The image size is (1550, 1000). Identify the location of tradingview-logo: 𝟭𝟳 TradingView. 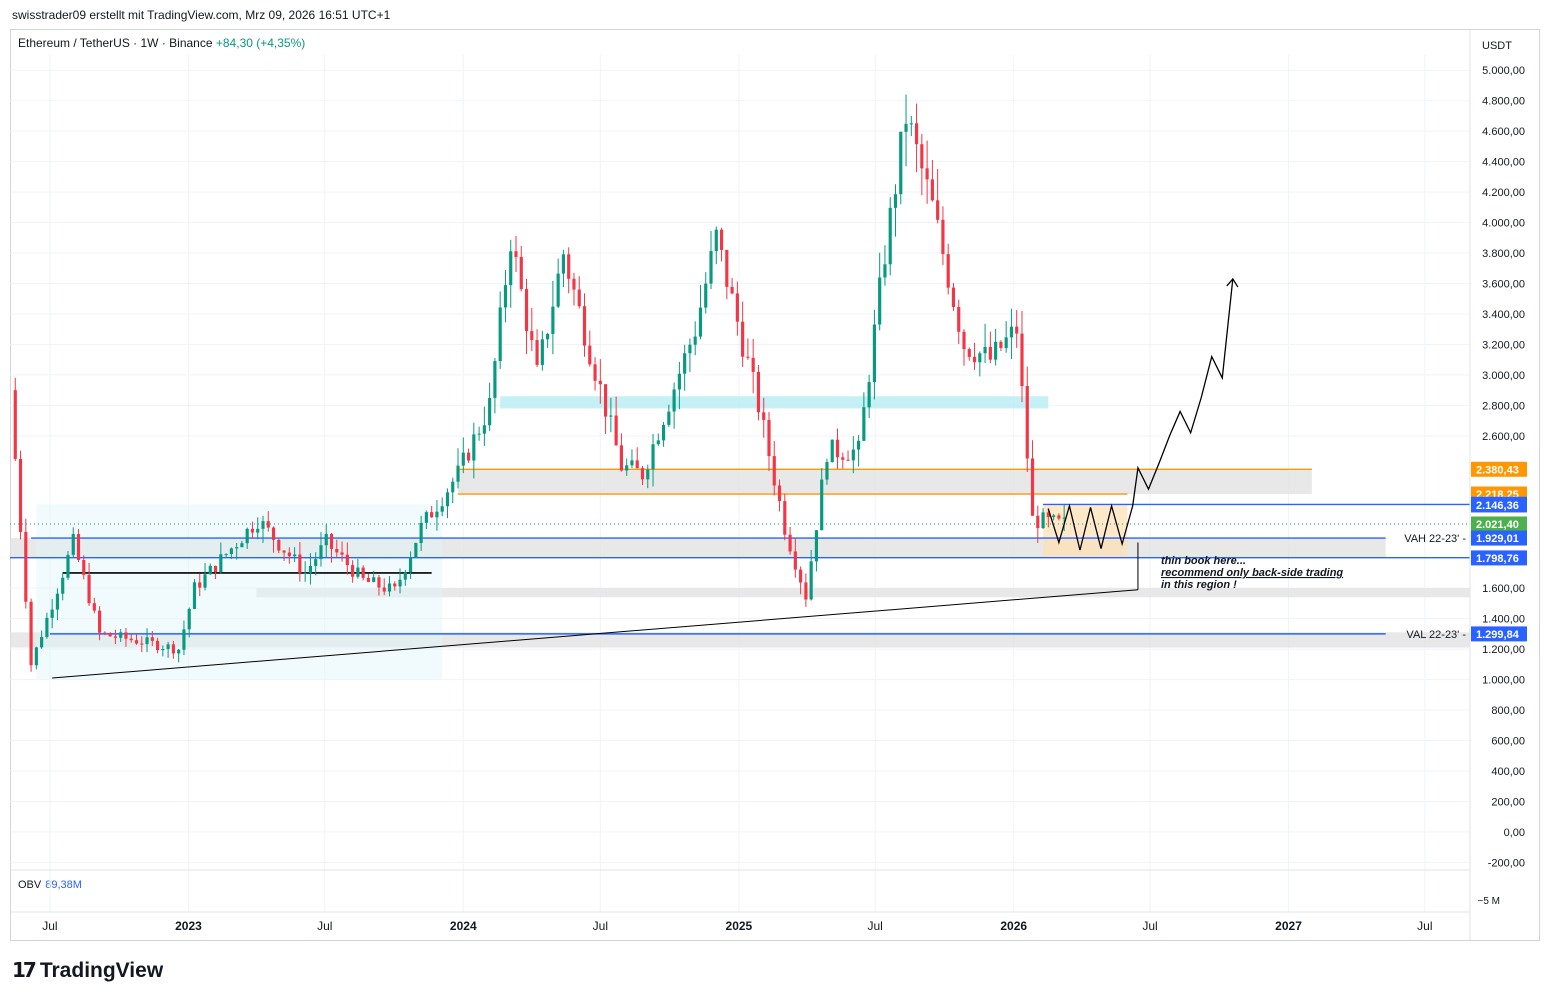
(87, 970).